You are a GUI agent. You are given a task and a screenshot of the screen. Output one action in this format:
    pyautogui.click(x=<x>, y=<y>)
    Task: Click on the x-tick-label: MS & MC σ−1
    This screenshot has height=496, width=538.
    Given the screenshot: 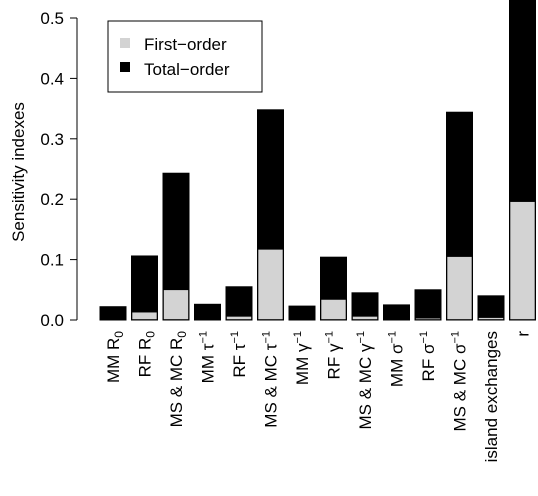 What is the action you would take?
    pyautogui.click(x=460, y=381)
    